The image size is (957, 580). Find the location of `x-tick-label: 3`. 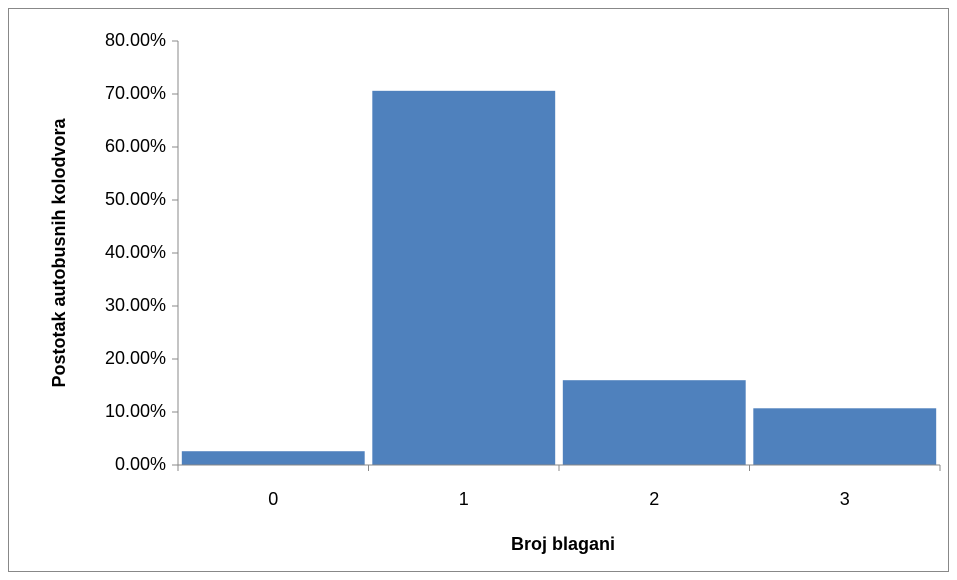

x-tick-label: 3 is located at coordinates (845, 499).